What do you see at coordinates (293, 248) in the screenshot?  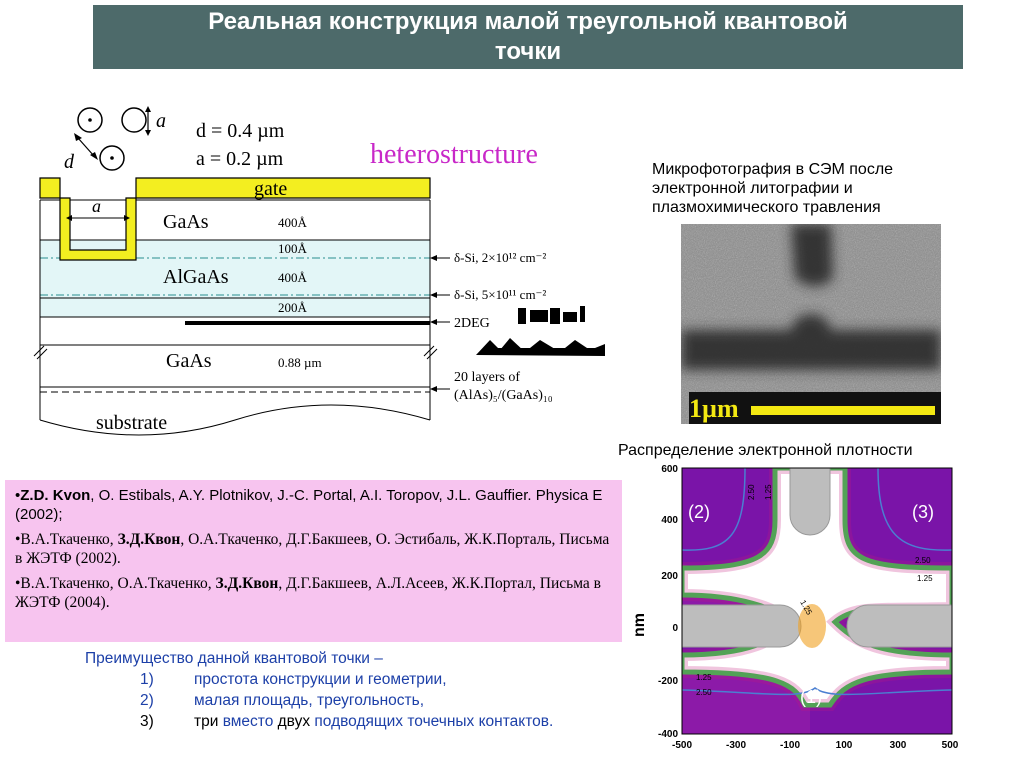 I see `layer-thickness: 100Å` at bounding box center [293, 248].